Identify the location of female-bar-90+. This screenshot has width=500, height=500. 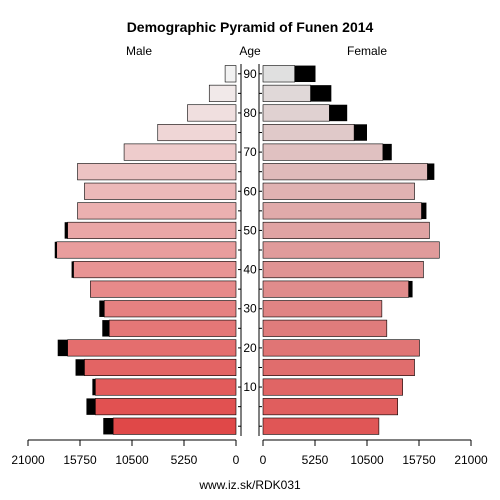
(279, 74).